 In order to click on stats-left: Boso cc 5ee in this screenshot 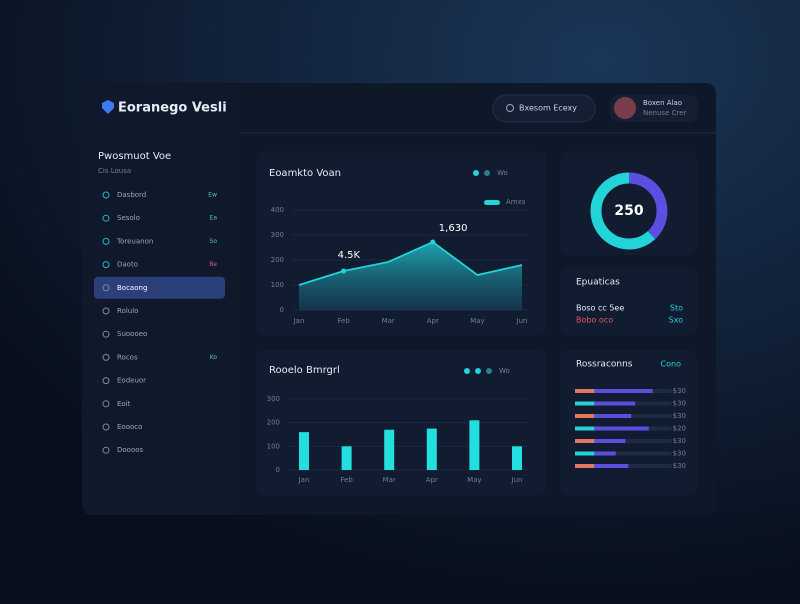, I will do `click(600, 308)`.